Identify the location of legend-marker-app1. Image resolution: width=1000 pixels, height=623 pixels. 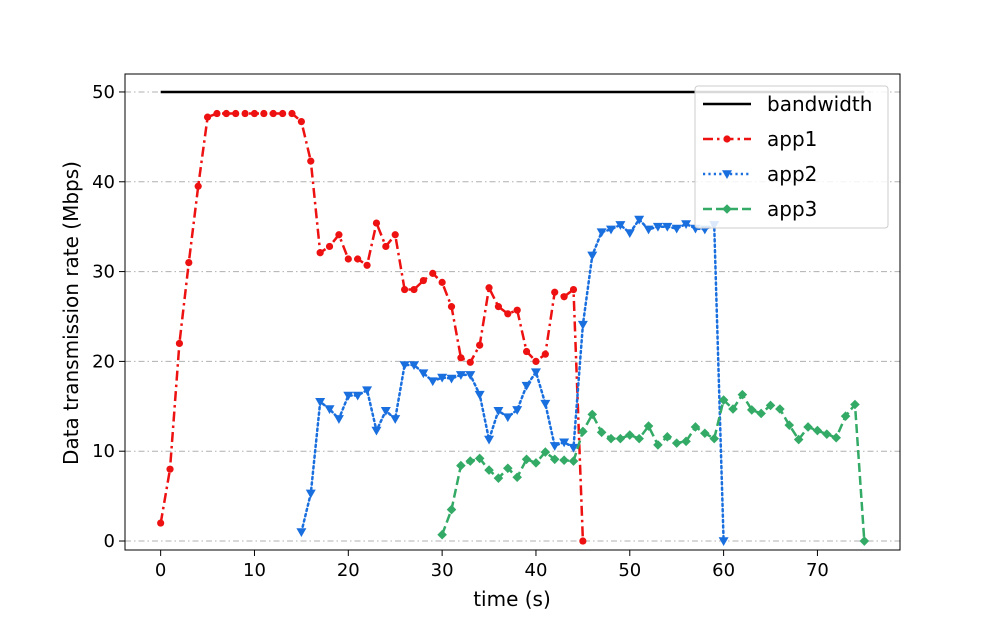
(727, 139).